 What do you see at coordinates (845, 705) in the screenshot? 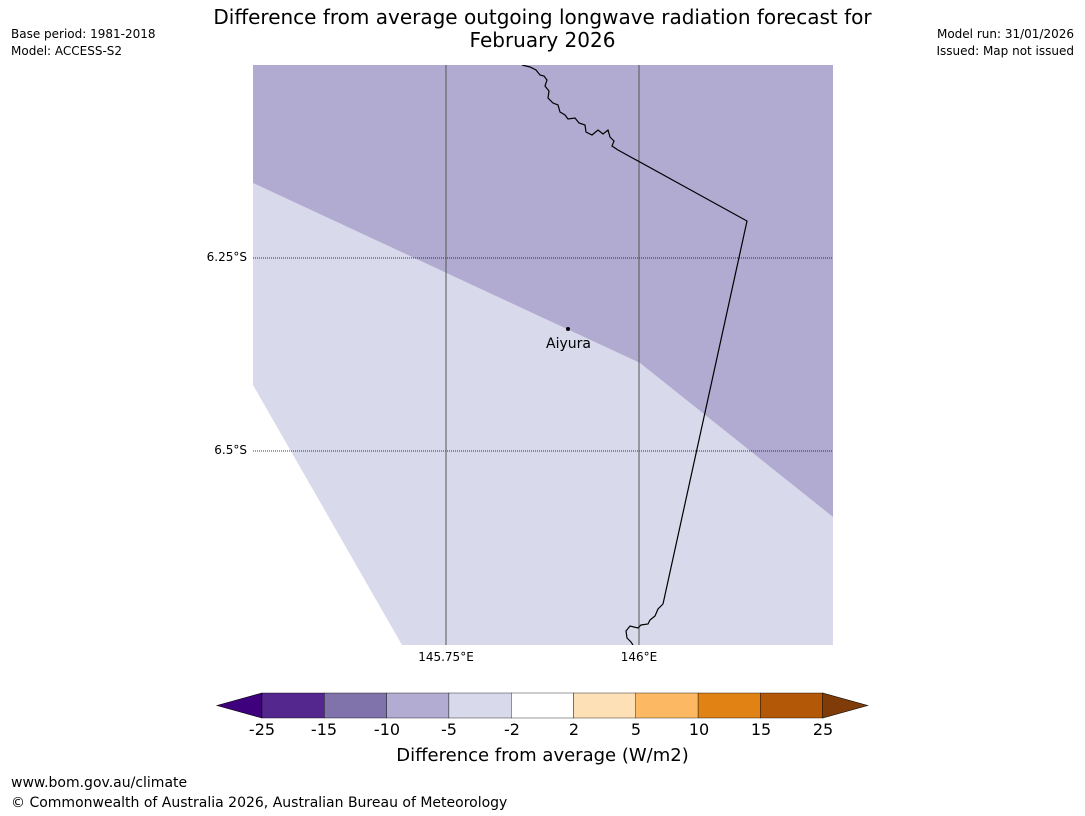
I see `colorbar-extend-high` at bounding box center [845, 705].